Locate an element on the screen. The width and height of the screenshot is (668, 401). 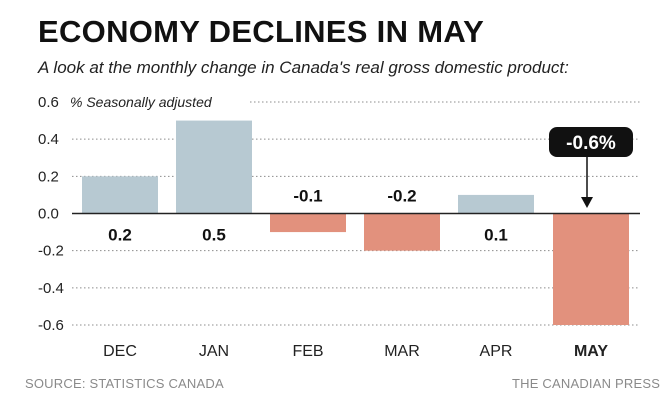
bar-may is located at coordinates (591, 269).